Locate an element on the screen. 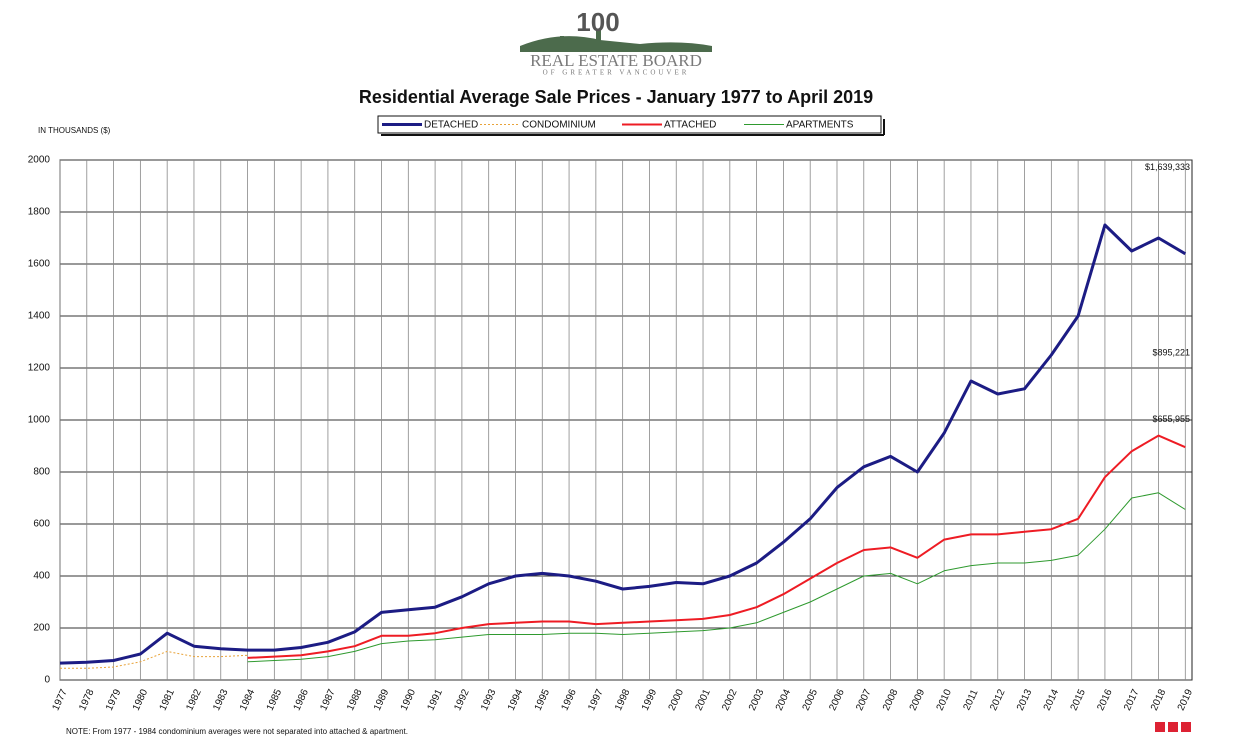  x-tick-label: 2003 is located at coordinates (757, 699).